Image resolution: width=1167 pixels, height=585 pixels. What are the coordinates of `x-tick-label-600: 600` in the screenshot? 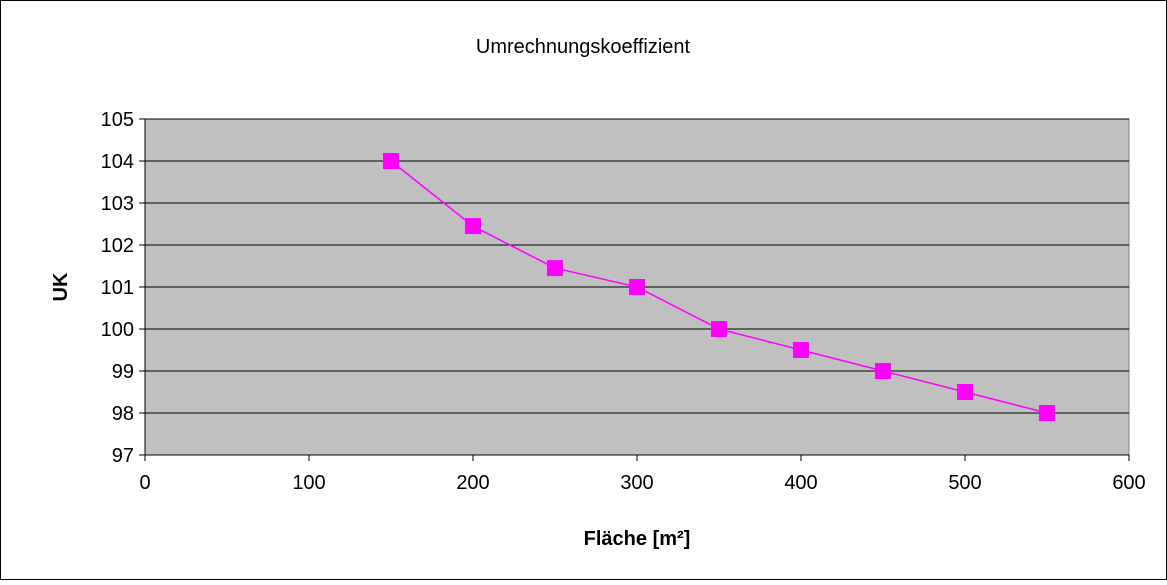 It's located at (1128, 483).